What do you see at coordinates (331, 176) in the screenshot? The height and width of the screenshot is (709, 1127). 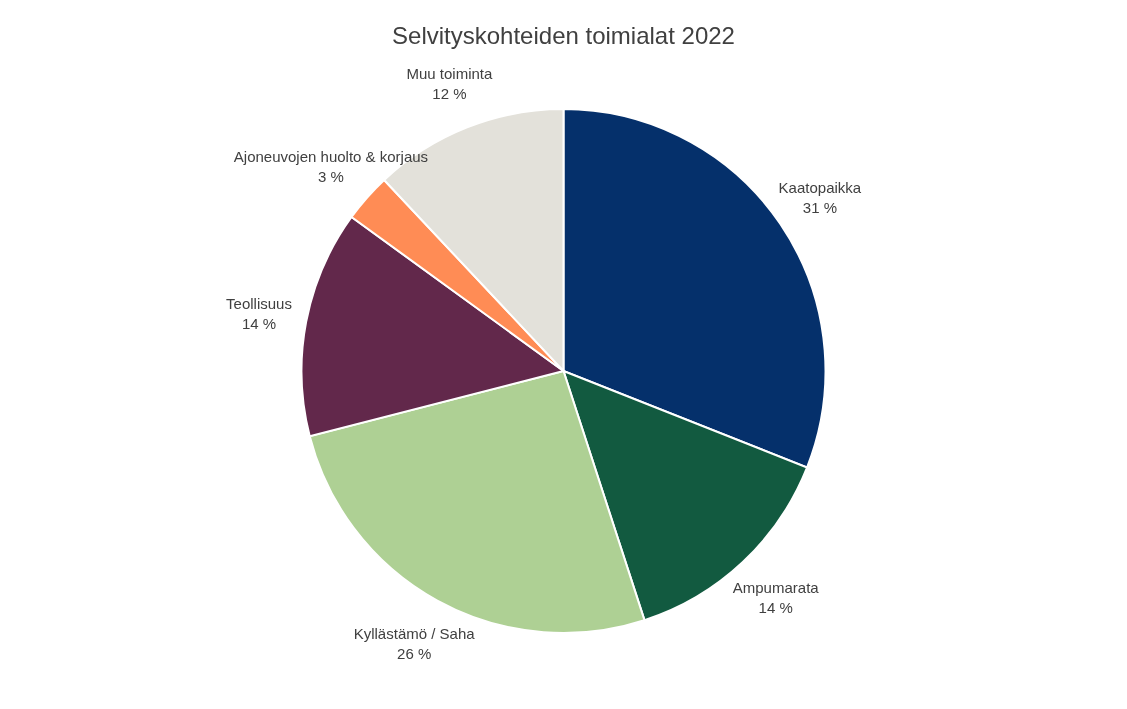 I see `data-label: 3 %` at bounding box center [331, 176].